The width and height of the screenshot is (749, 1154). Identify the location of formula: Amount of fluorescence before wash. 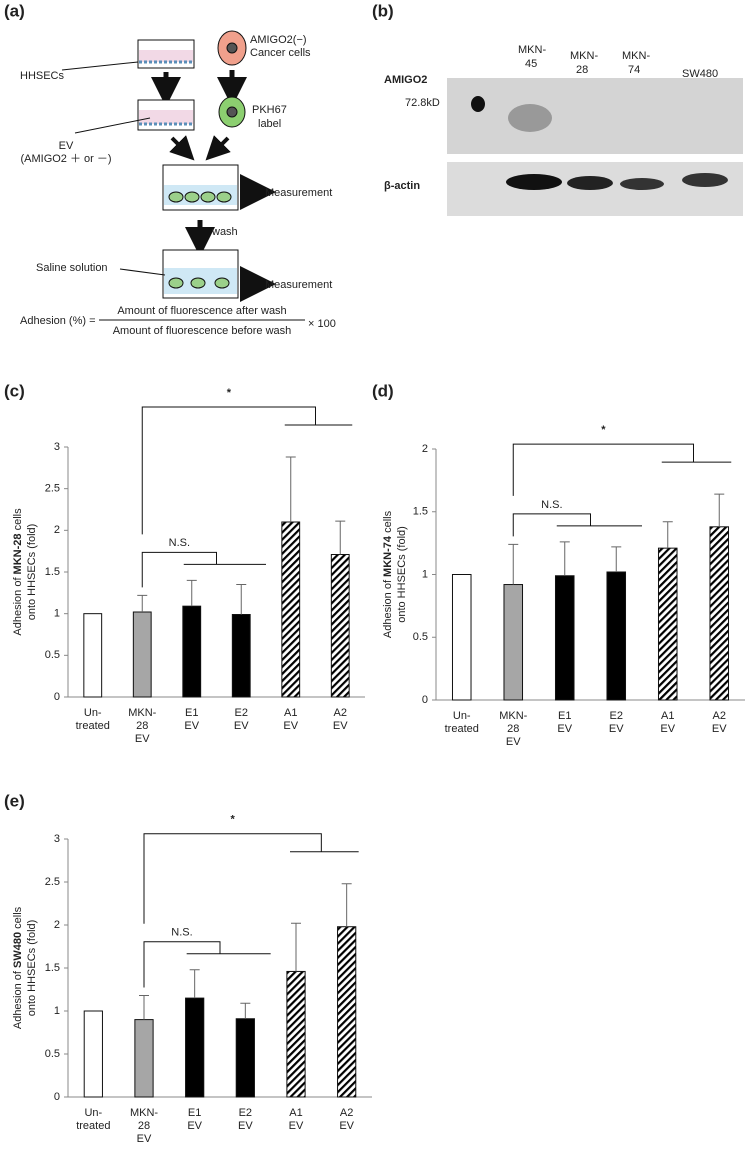
(202, 331).